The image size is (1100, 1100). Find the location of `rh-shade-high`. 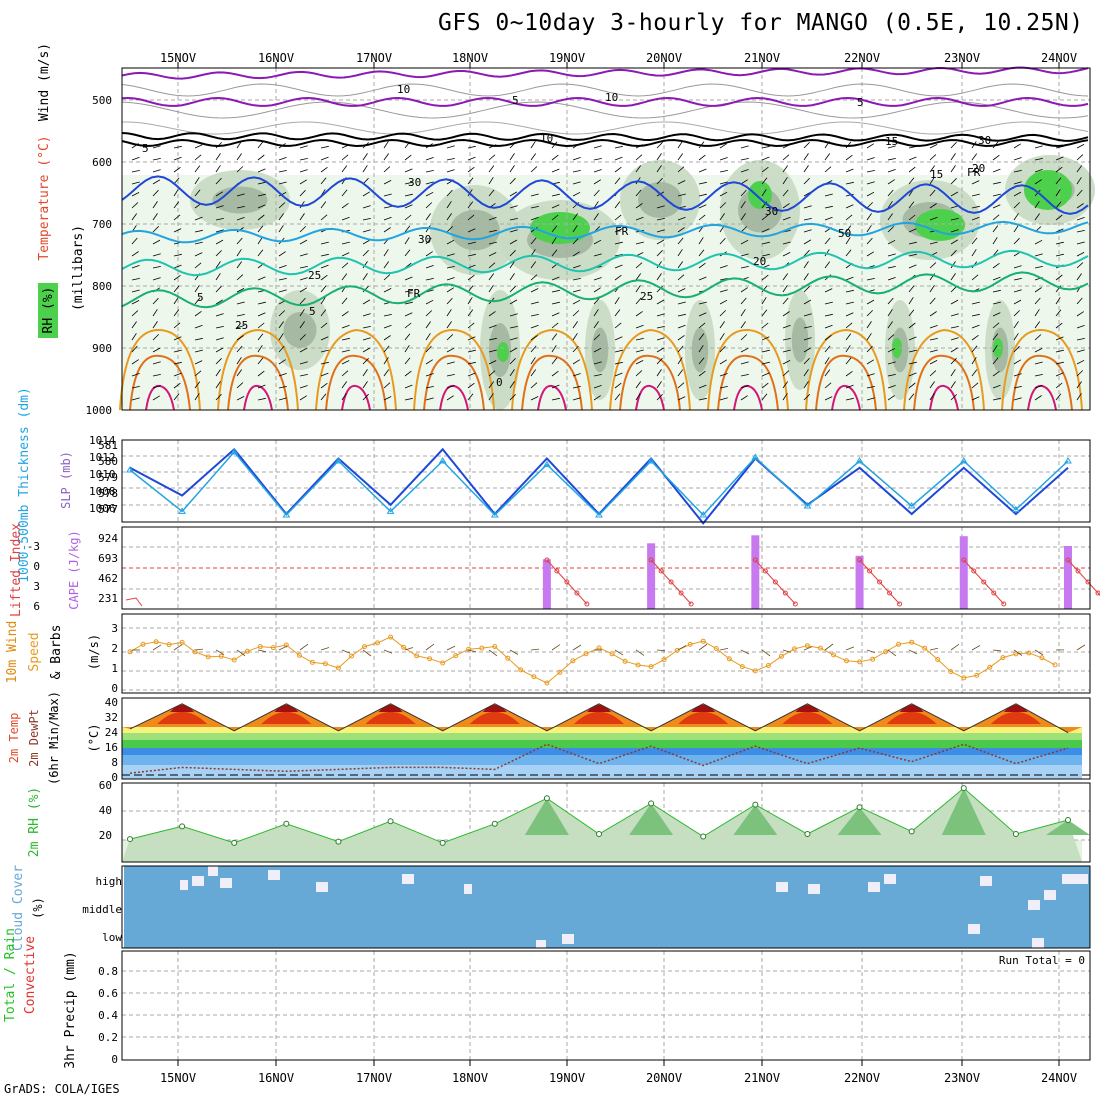

rh-shade-high is located at coordinates (760, 195).